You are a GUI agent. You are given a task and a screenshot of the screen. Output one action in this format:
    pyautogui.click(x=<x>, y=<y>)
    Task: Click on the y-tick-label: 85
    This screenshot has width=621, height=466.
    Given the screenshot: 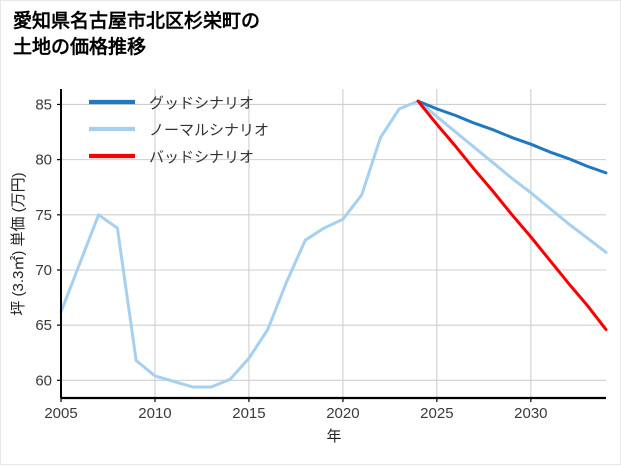 What is the action you would take?
    pyautogui.click(x=43, y=104)
    